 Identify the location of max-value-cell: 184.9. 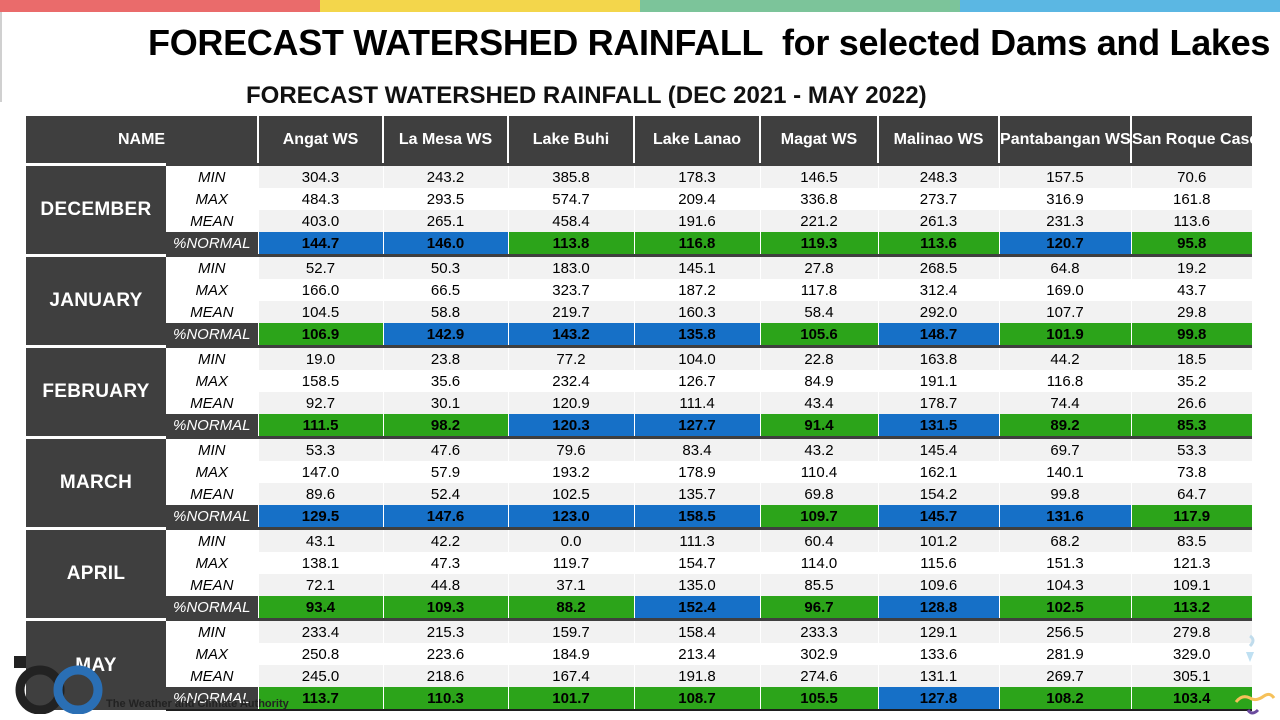
(571, 654).